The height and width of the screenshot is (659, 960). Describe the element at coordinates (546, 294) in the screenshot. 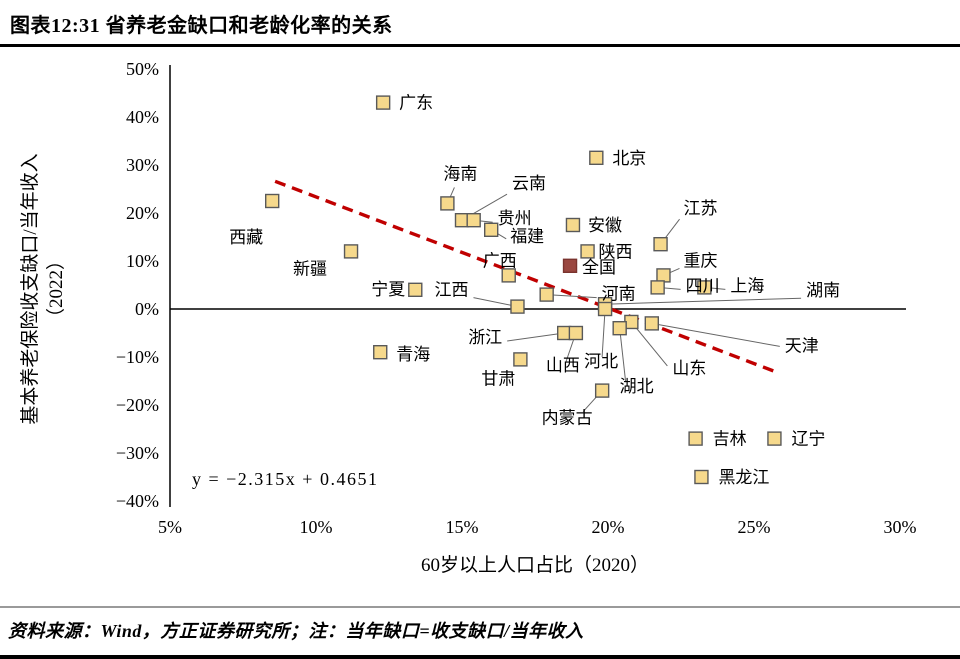

I see `data-point-河南` at that location.